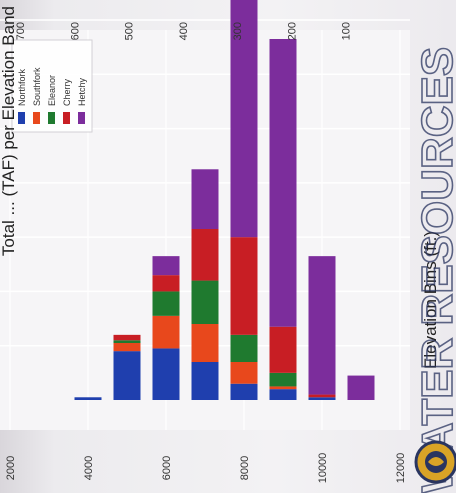 This screenshot has width=456, height=493. Describe the element at coordinates (347, 31) in the screenshot. I see `y-tick-label: 100` at that location.